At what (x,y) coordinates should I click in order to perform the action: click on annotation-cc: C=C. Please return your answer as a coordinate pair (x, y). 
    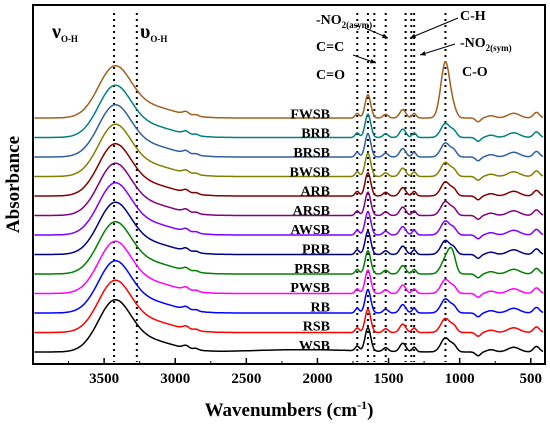
    Looking at the image, I should click on (330, 47).